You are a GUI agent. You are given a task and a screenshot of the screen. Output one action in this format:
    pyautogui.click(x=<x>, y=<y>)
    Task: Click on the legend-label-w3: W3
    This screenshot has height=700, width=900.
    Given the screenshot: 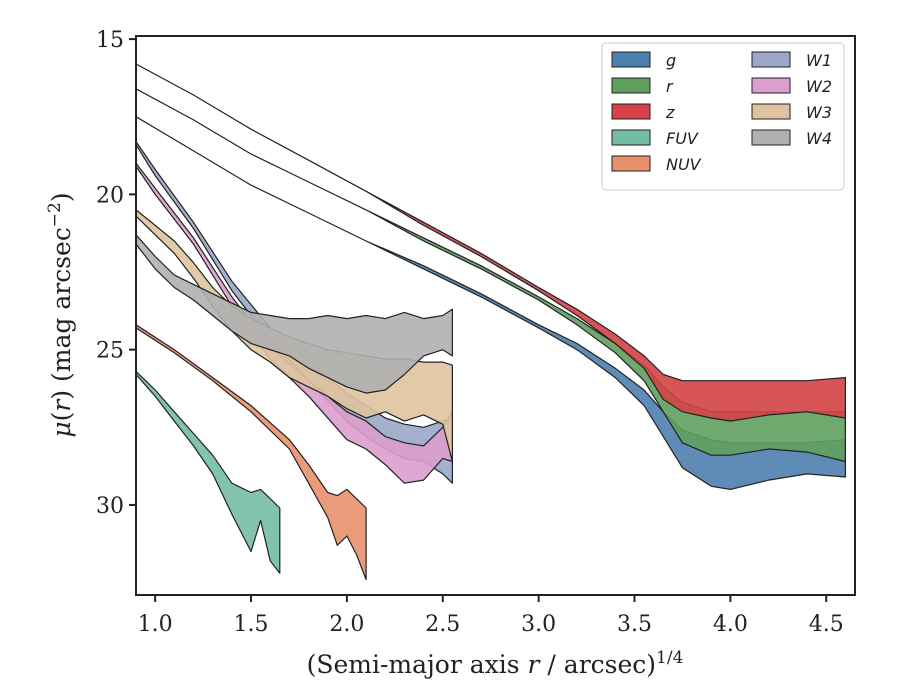 What is the action you would take?
    pyautogui.click(x=819, y=112)
    